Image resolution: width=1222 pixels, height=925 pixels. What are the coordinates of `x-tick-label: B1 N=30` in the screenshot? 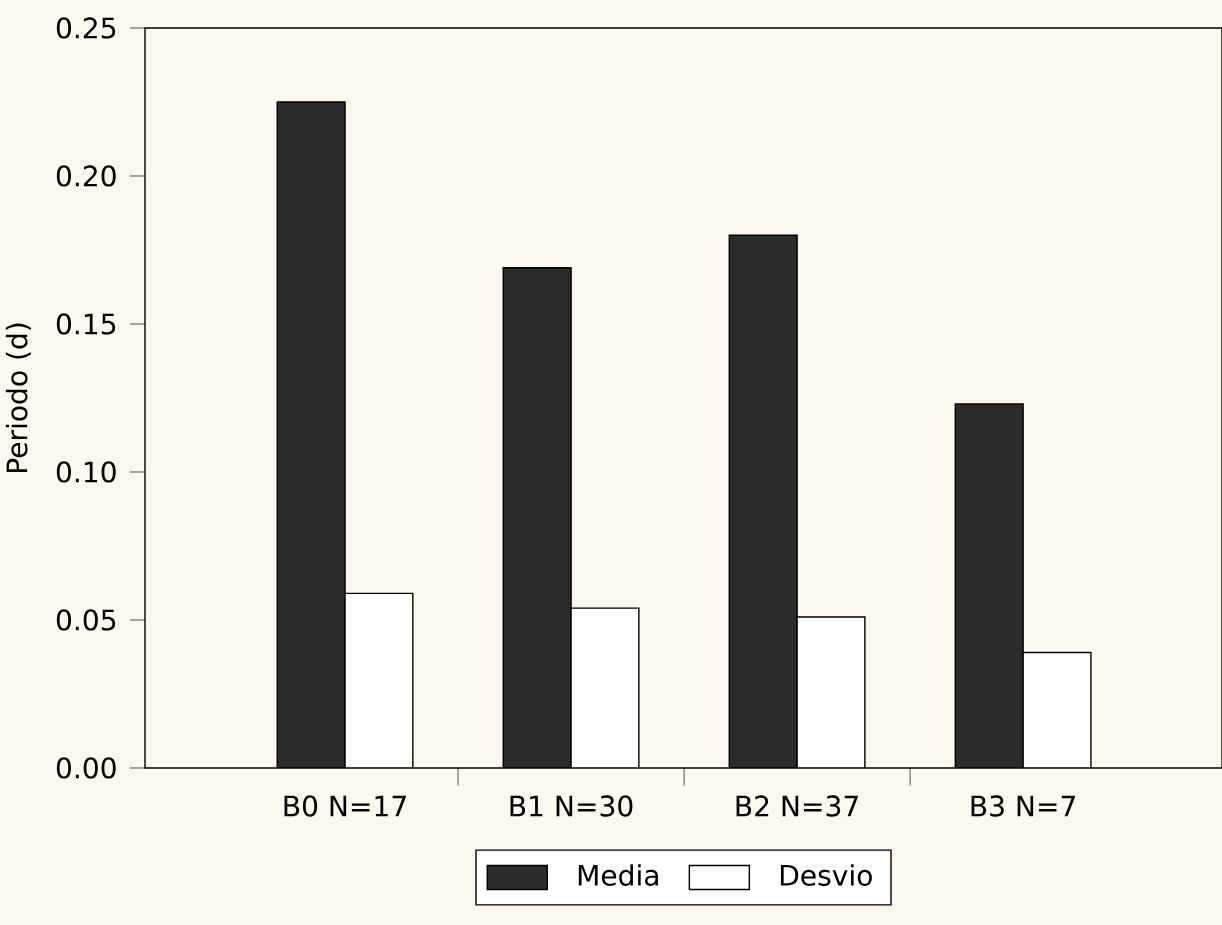 It's located at (571, 806).